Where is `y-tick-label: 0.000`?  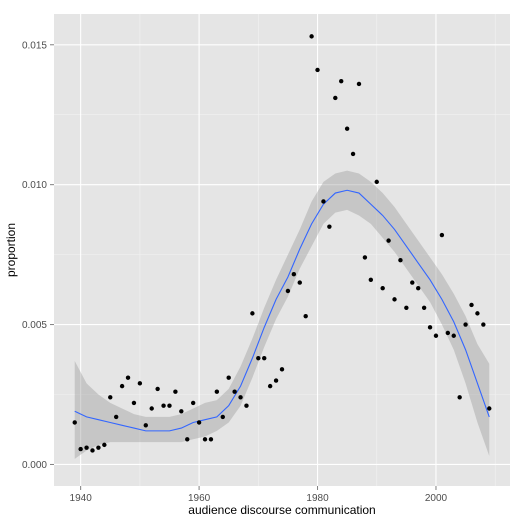 y-tick-label: 0.000 is located at coordinates (34, 465).